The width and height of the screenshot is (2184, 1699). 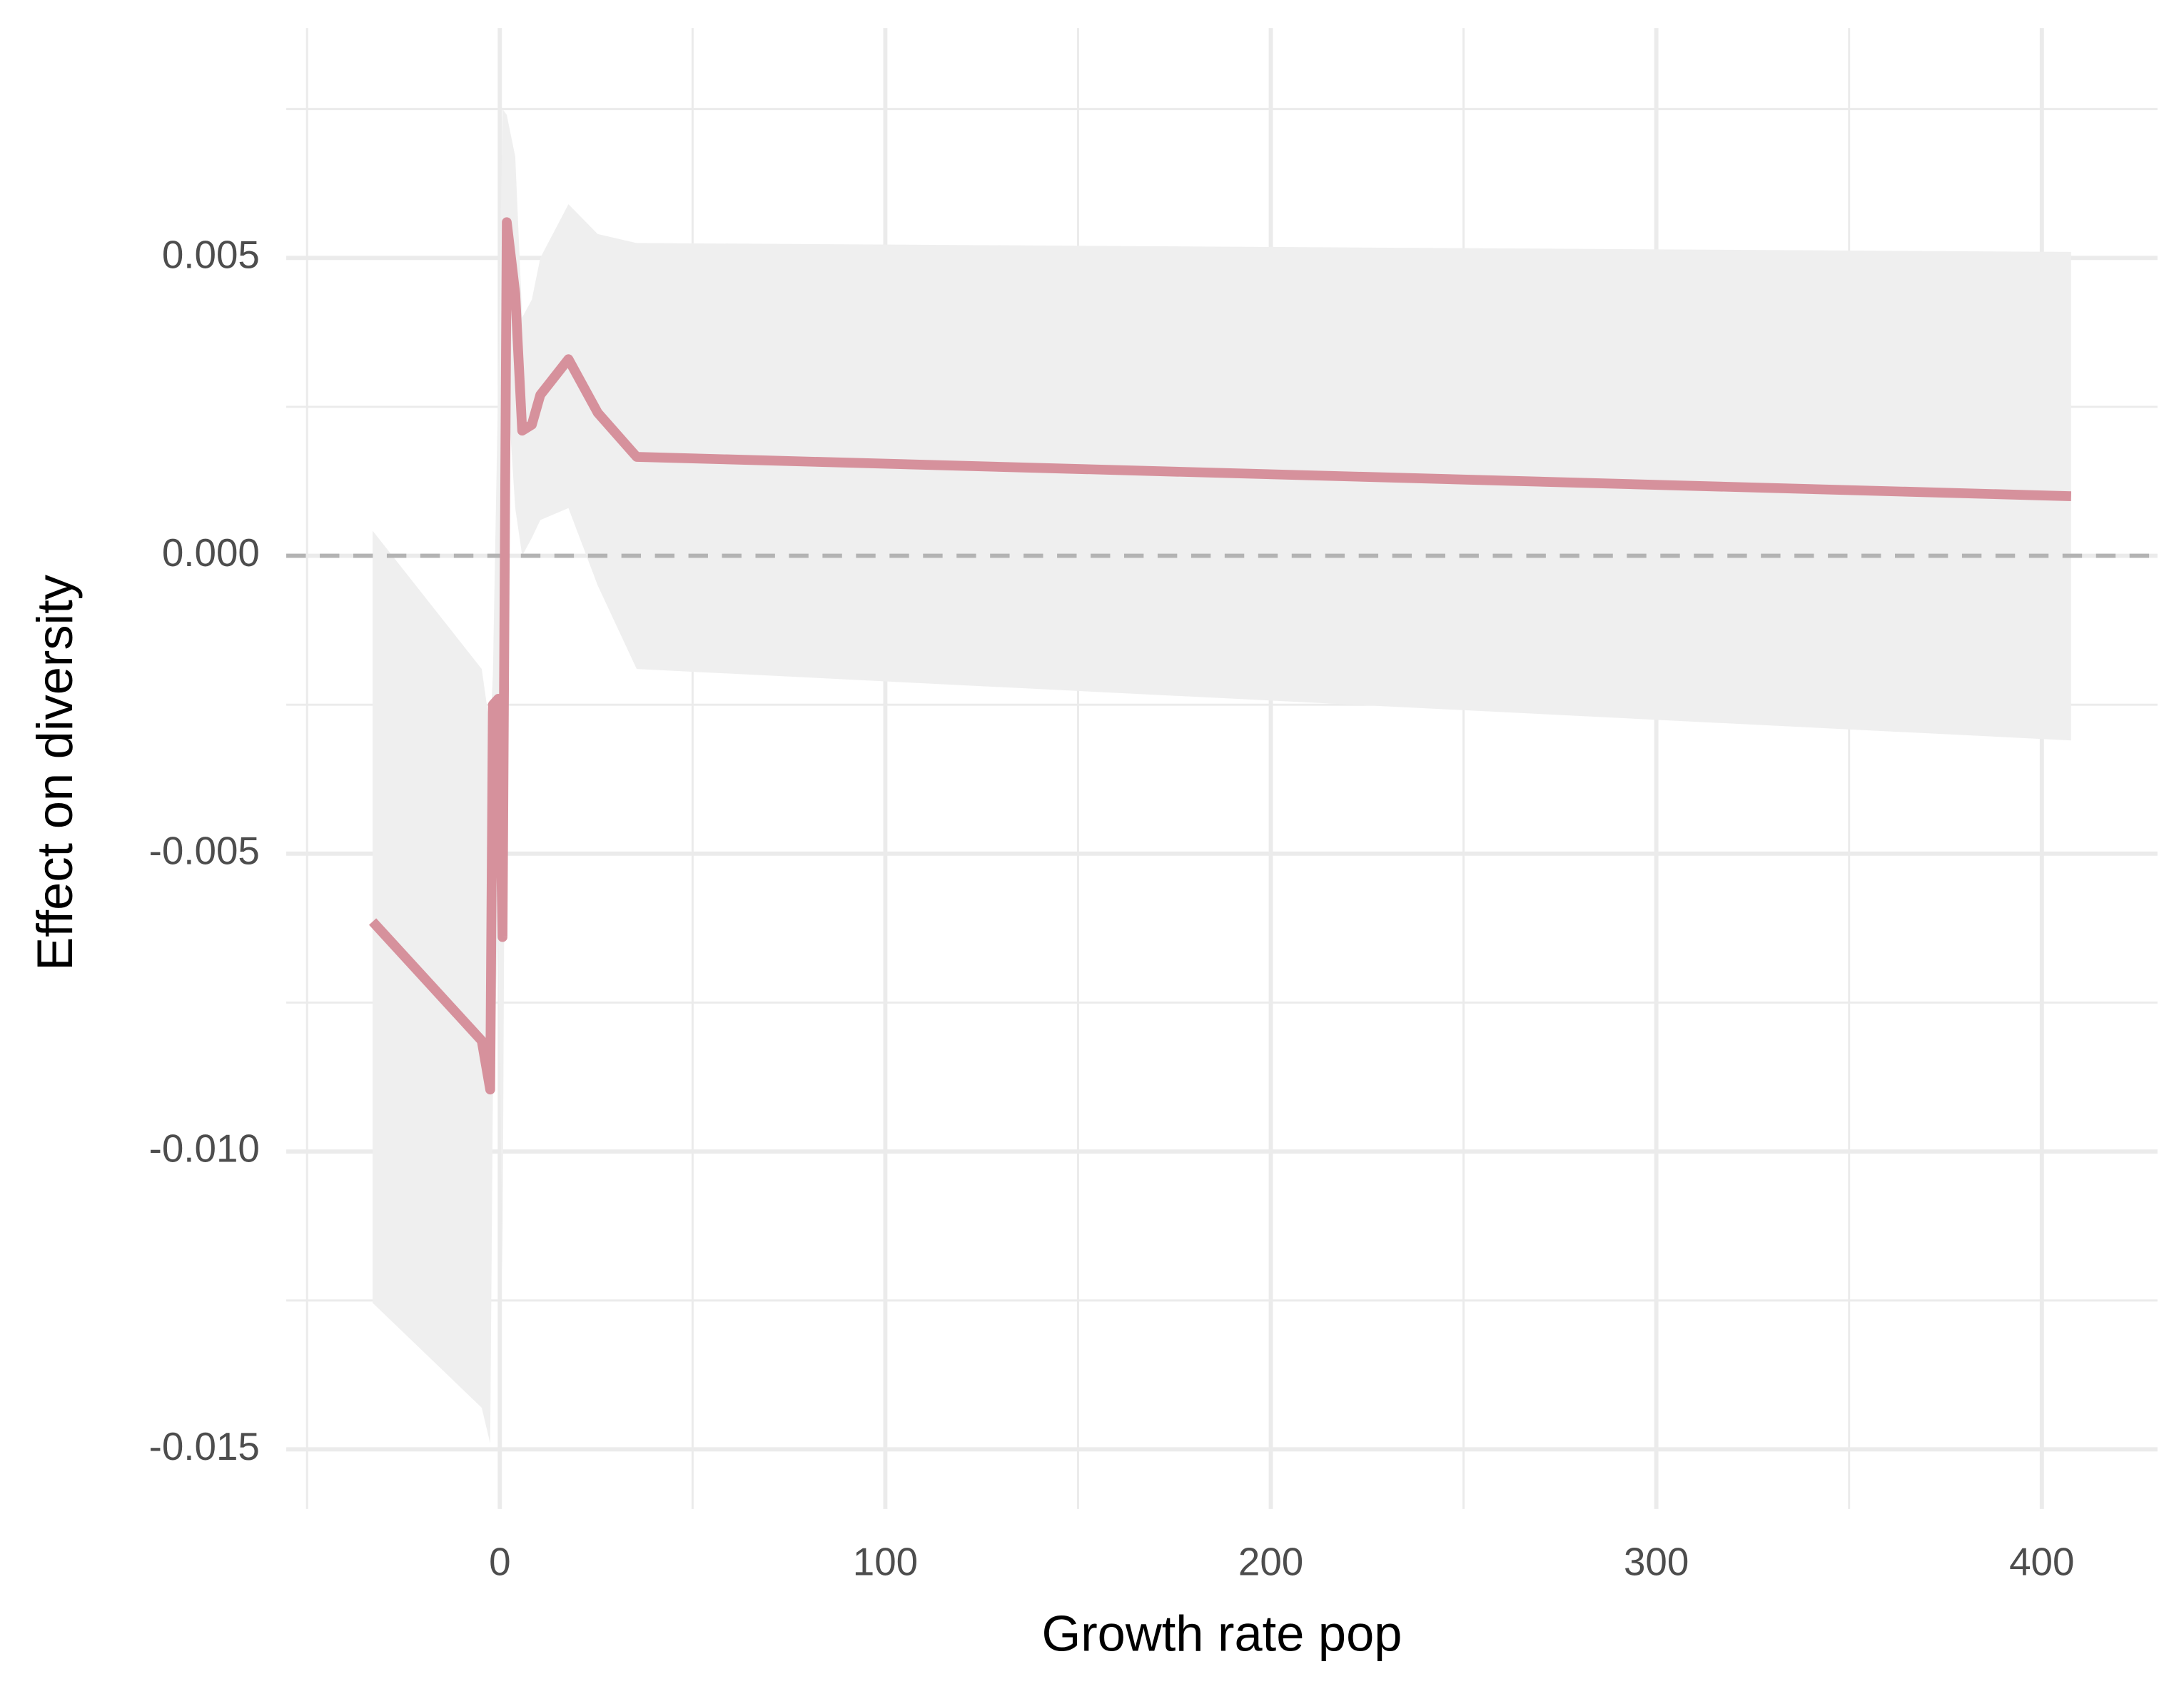 What do you see at coordinates (211, 552) in the screenshot?
I see `y-tick-label: 0.000` at bounding box center [211, 552].